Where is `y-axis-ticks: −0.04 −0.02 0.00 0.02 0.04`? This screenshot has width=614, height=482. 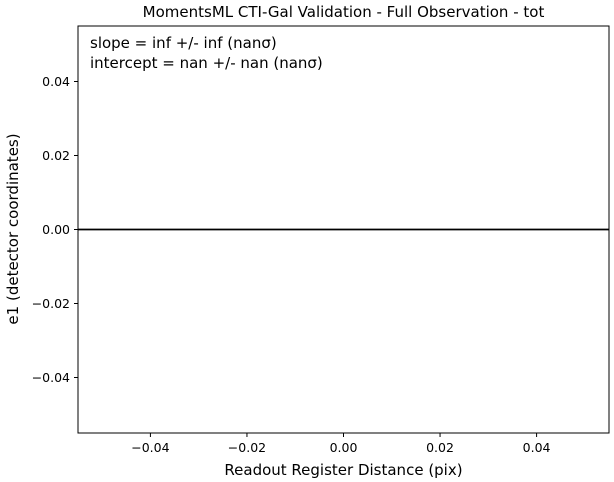 y-axis-ticks: −0.04 −0.02 0.00 0.02 0.04 is located at coordinates (55, 229).